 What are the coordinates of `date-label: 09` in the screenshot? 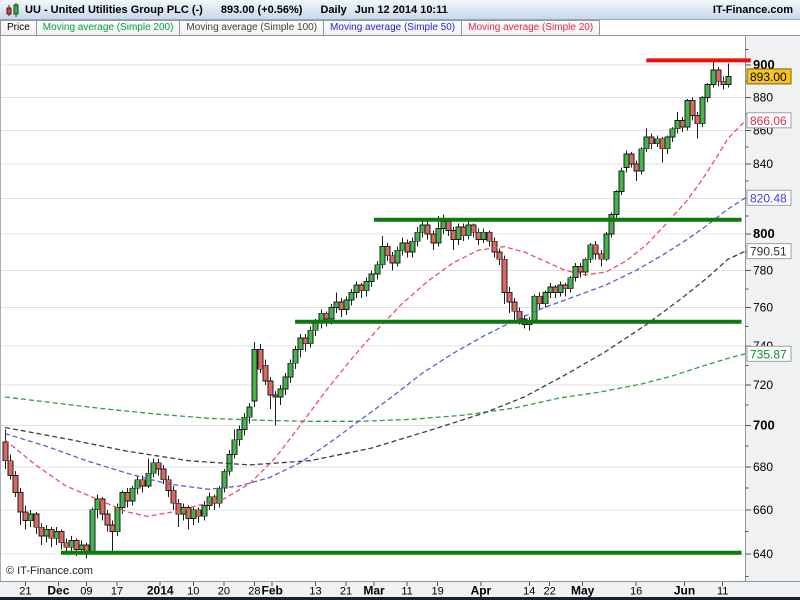 It's located at (86, 592).